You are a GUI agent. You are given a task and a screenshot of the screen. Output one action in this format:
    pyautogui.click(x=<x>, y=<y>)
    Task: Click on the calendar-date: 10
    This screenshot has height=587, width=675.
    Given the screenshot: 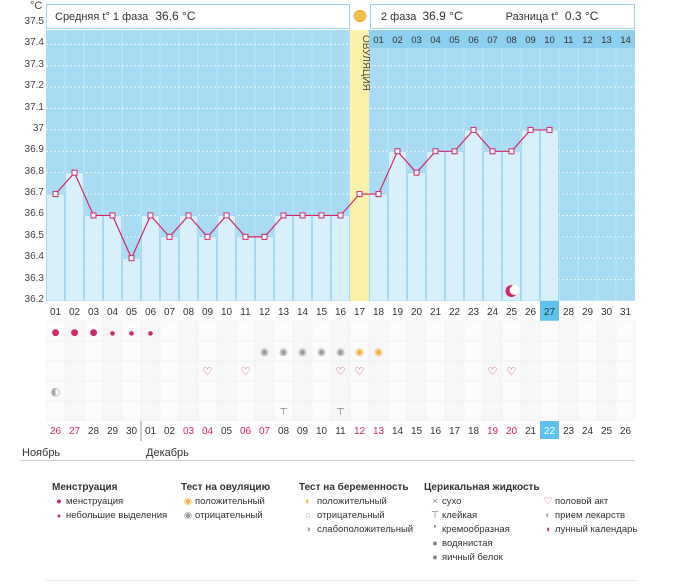 What is the action you would take?
    pyautogui.click(x=322, y=431)
    